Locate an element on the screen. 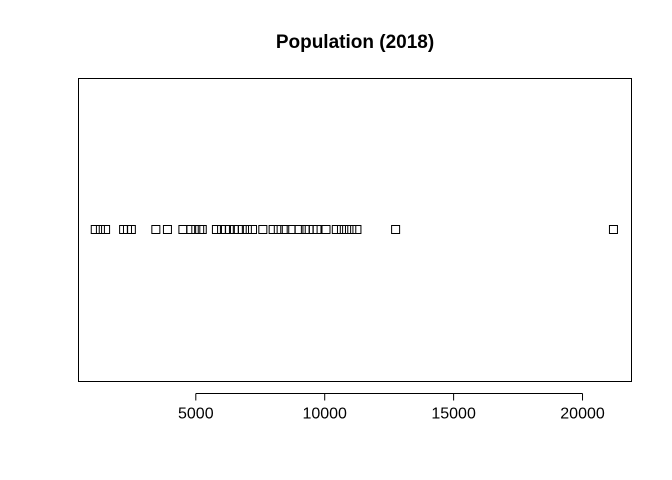 Image resolution: width=672 pixels, height=480 pixels. chart-title: Population (2018) is located at coordinates (355, 42).